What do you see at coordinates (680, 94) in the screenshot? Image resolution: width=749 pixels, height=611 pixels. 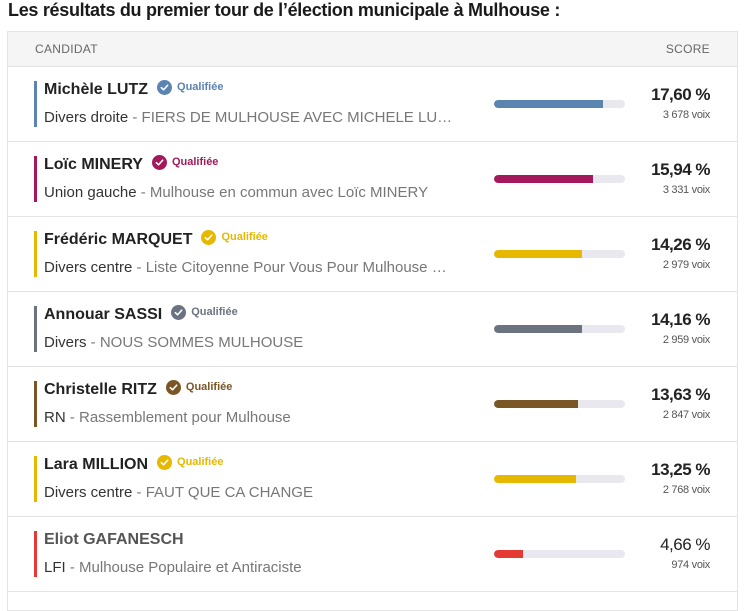 I see `score-percent: 17,60 %` at bounding box center [680, 94].